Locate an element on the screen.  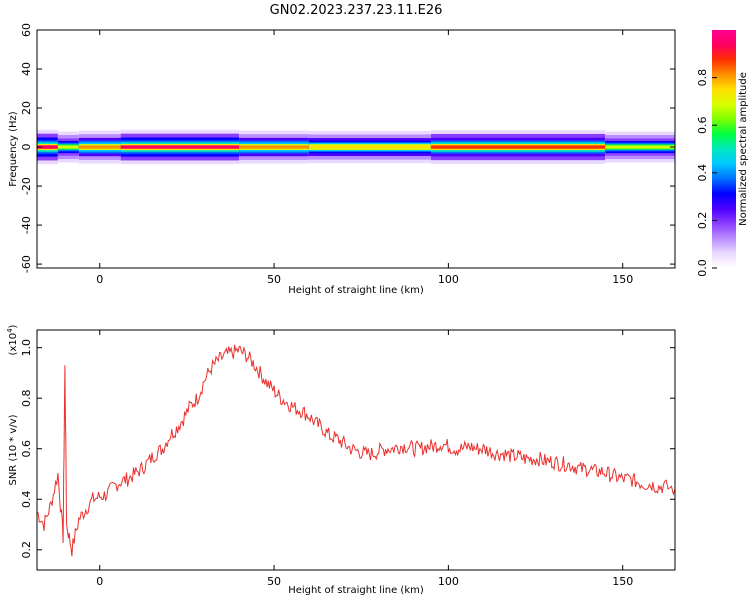
spectrogram-x-axis-label: Height of straight line (km) is located at coordinates (356, 290).